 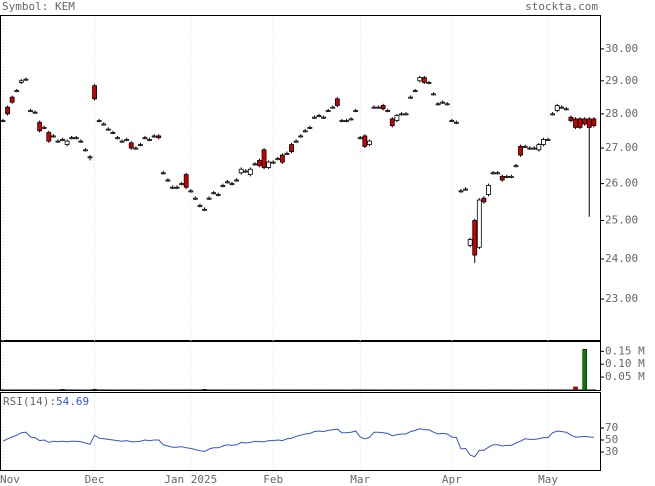 What do you see at coordinates (561, 6) in the screenshot?
I see `source: stockta.com` at bounding box center [561, 6].